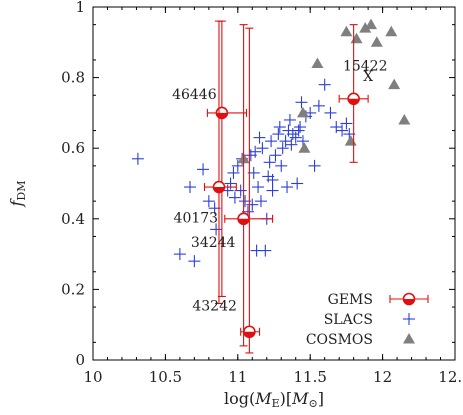 The image size is (463, 415). What do you see at coordinates (92, 377) in the screenshot?
I see `x-tick-label: 10` at bounding box center [92, 377].